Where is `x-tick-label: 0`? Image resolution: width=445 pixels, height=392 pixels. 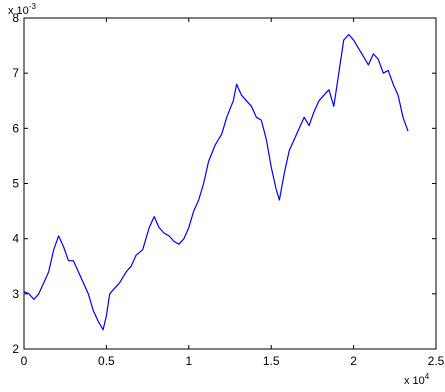
x-tick-label: 0 is located at coordinates (24, 361).